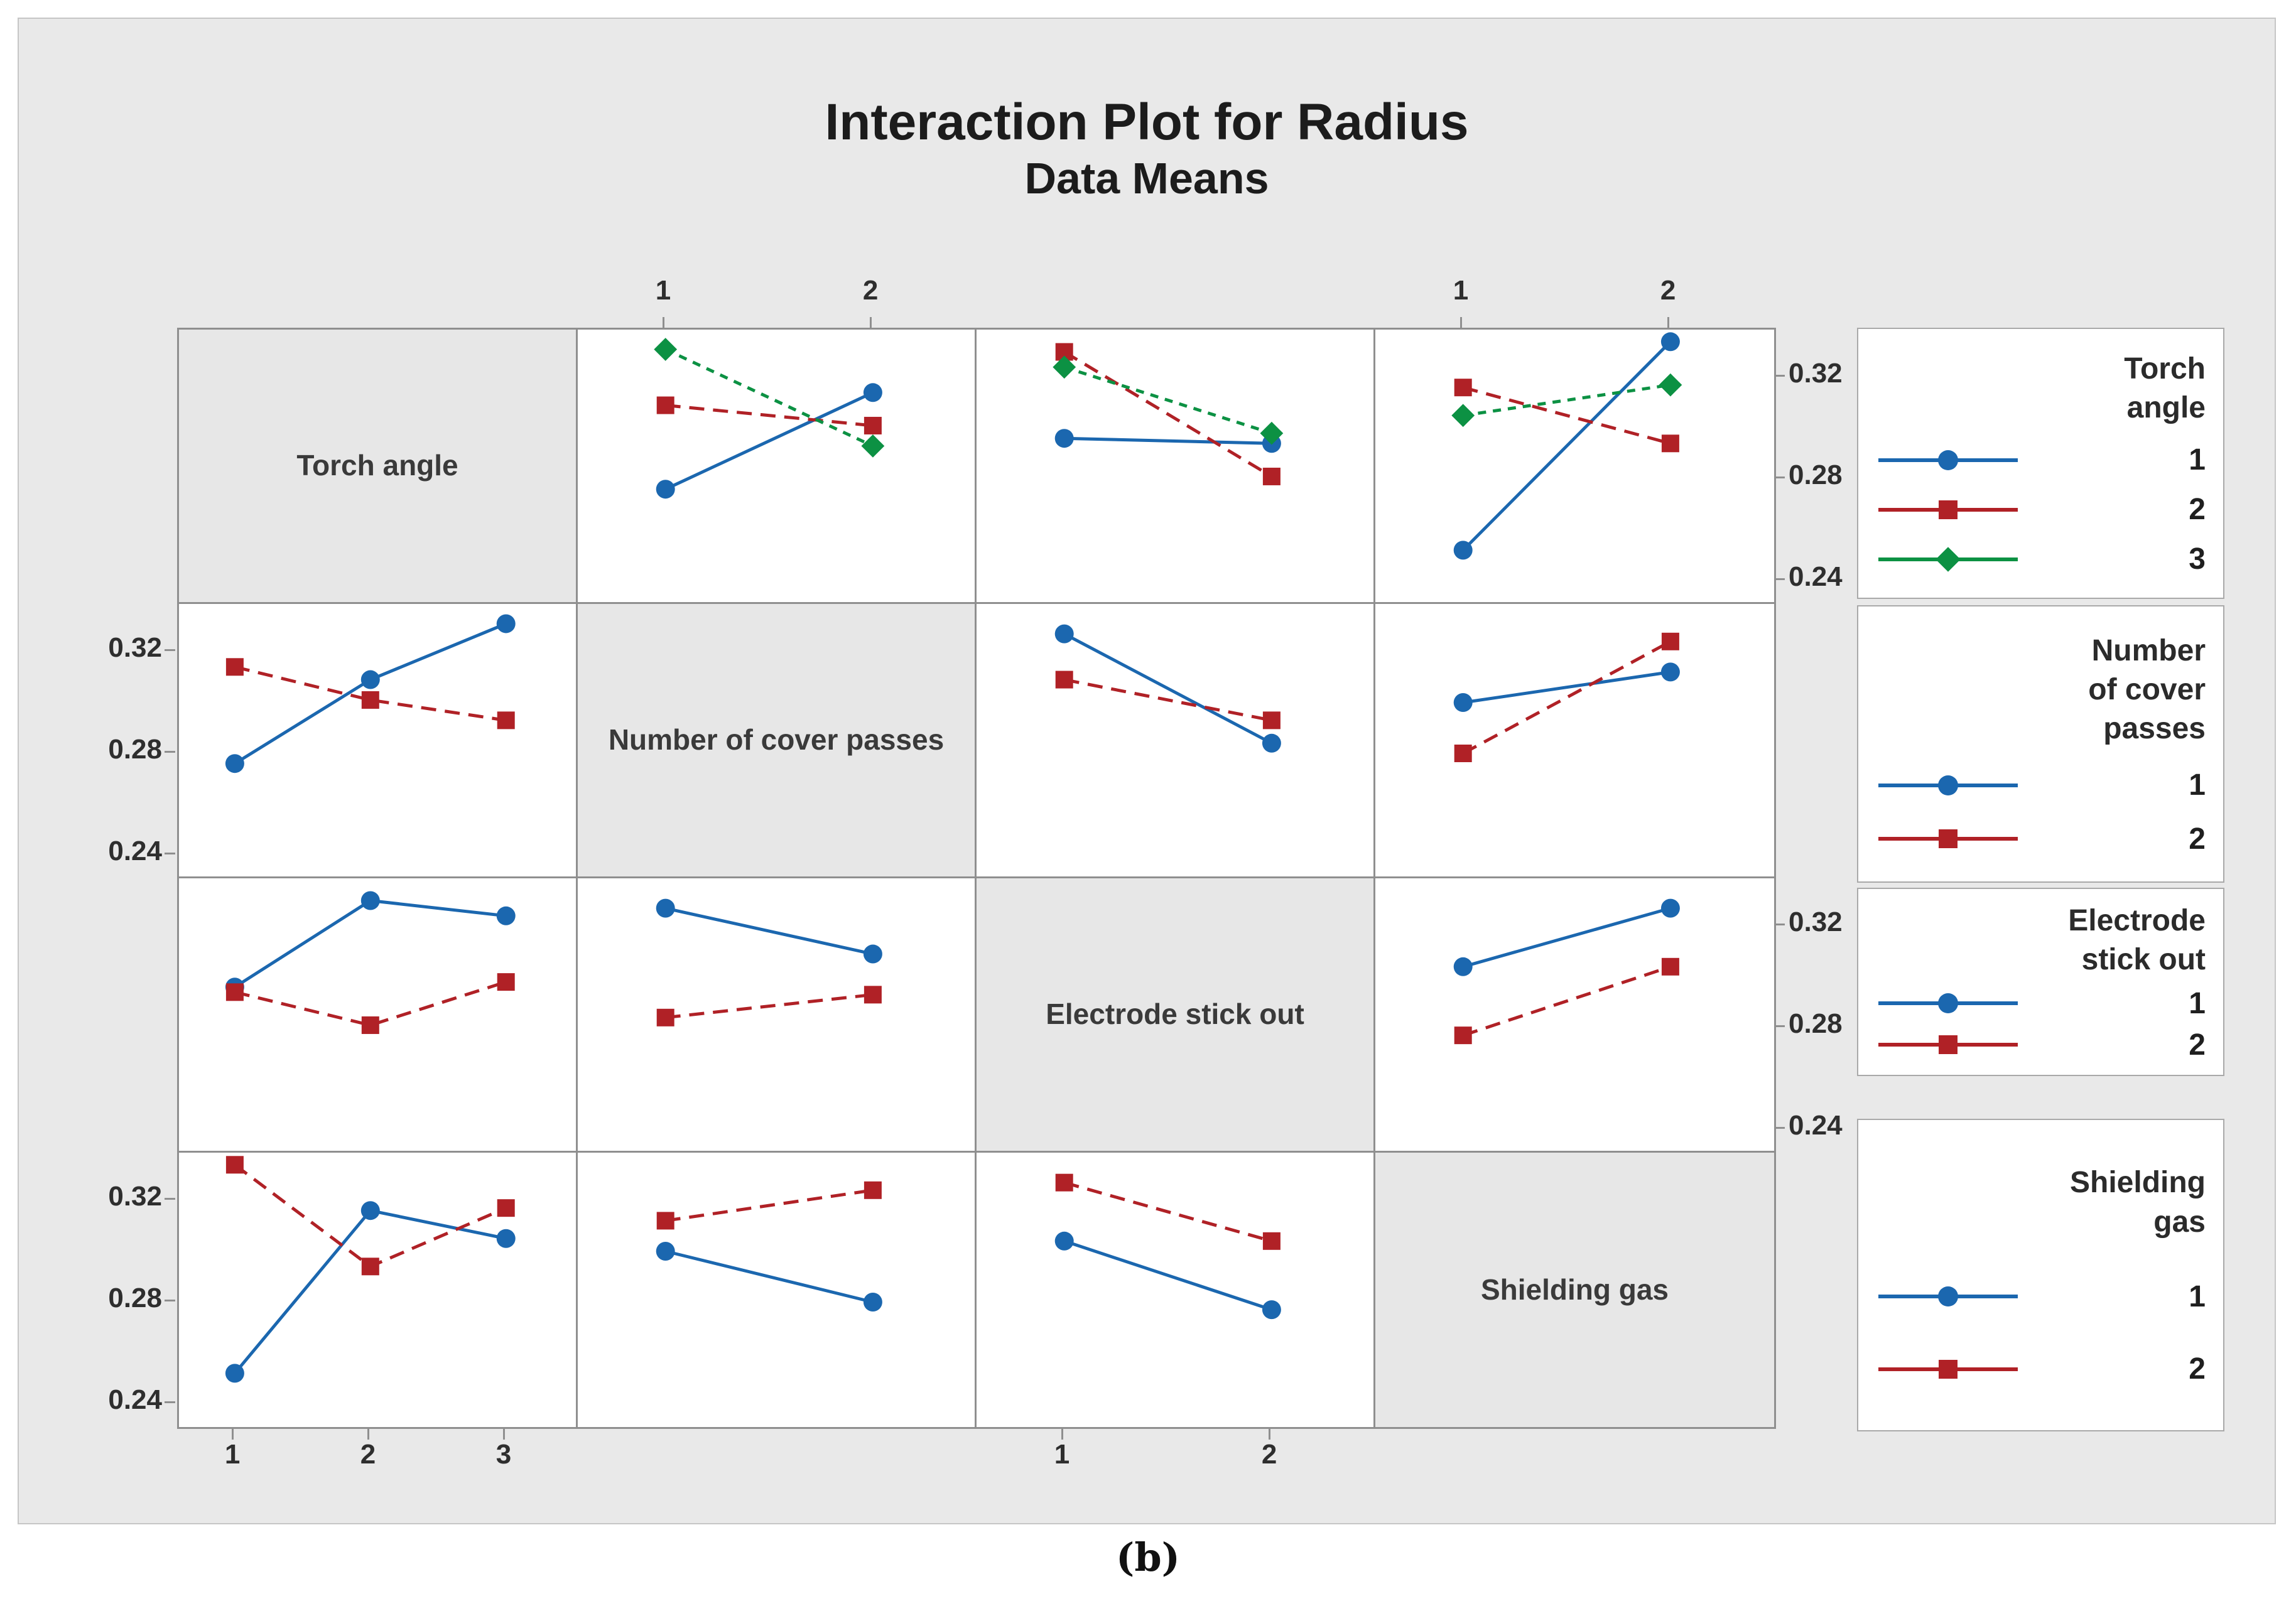 This screenshot has width=2296, height=1616. Describe the element at coordinates (1948, 460) in the screenshot. I see `circle-line-sample` at that location.